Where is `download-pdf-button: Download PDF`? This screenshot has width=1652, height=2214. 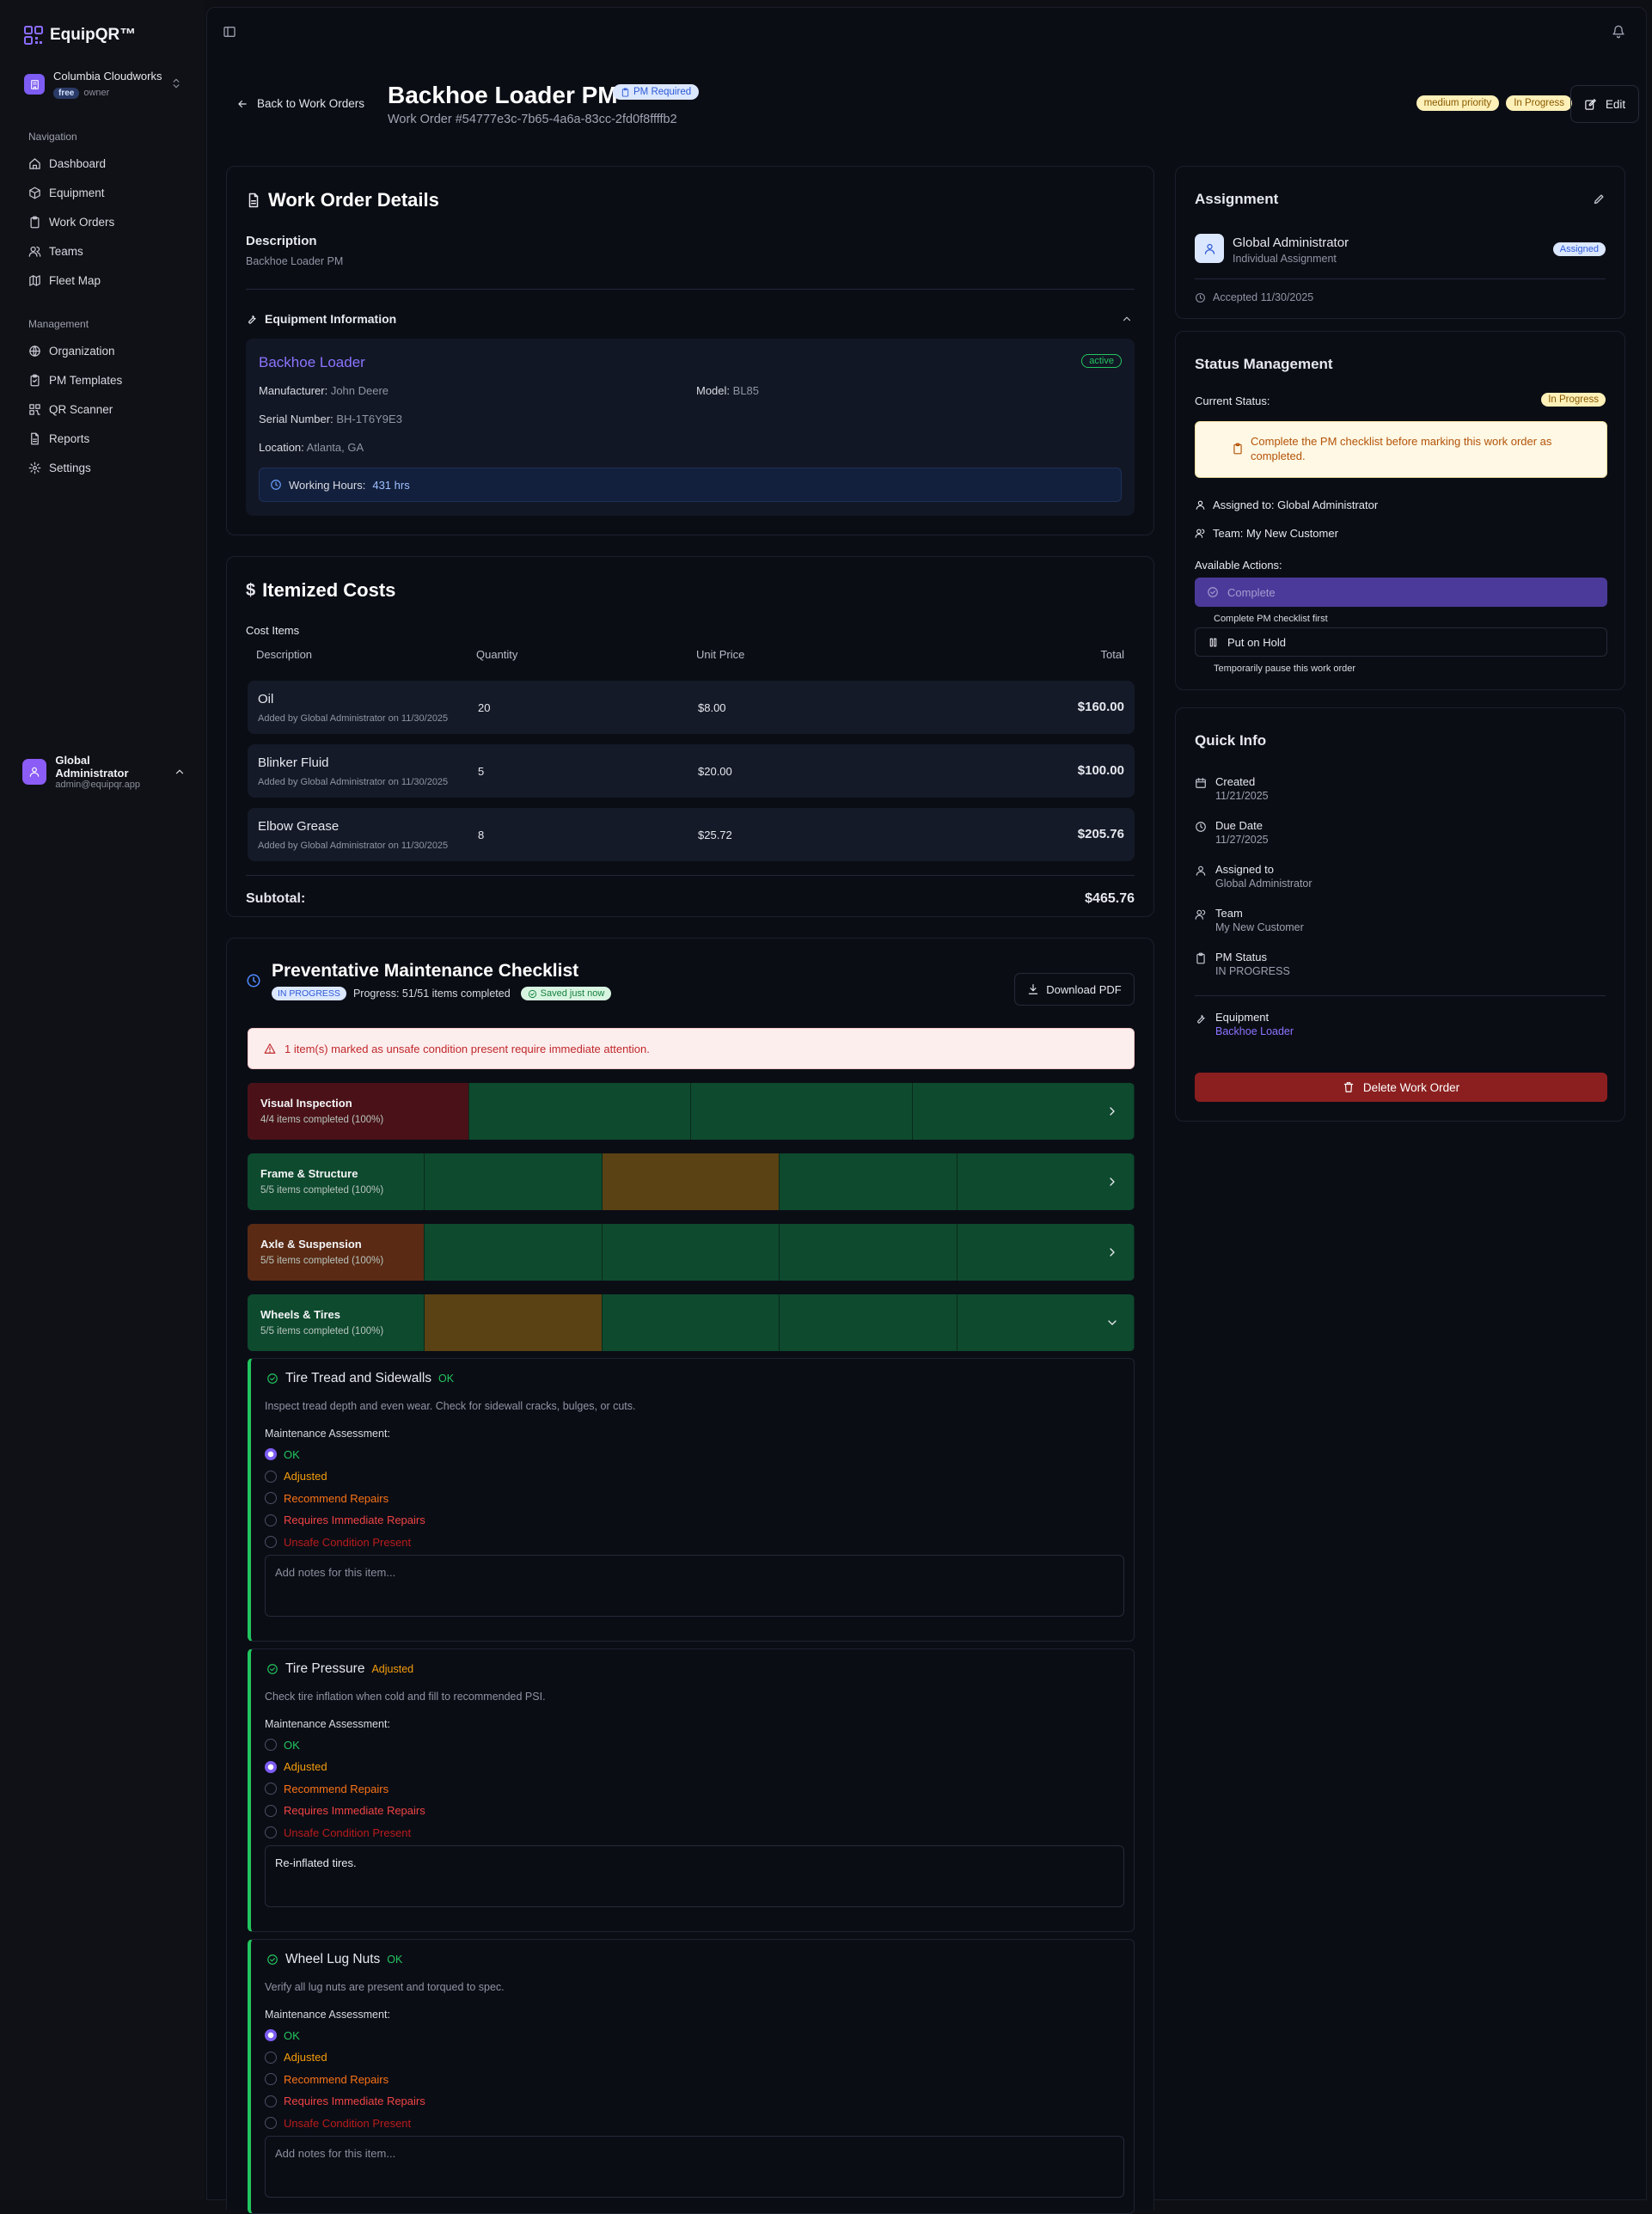 download-pdf-button: Download PDF is located at coordinates (1074, 989).